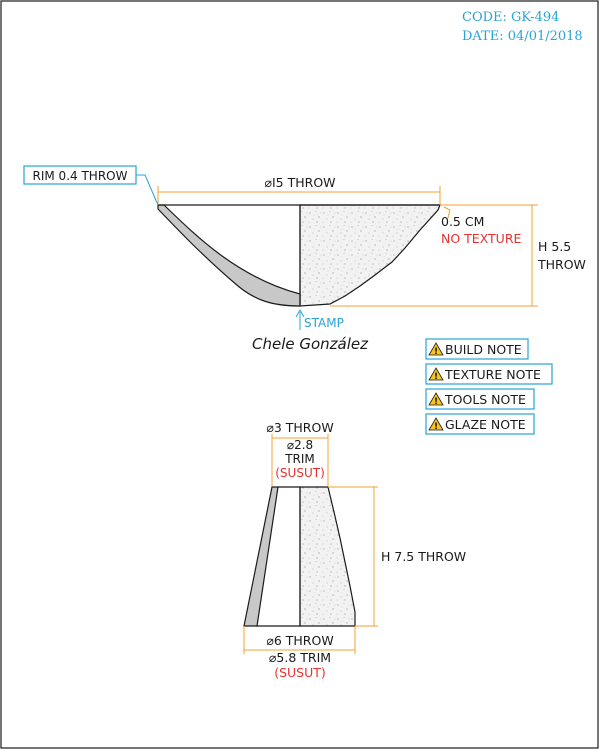 The width and height of the screenshot is (600, 755). I want to click on bowl-height-label-1: H 5.5, so click(554, 246).